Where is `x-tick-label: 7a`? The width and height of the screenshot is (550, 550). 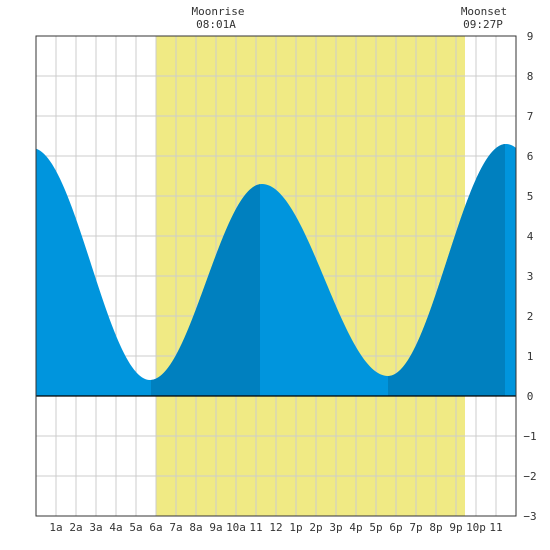
x-tick-label: 7a is located at coordinates (175, 527).